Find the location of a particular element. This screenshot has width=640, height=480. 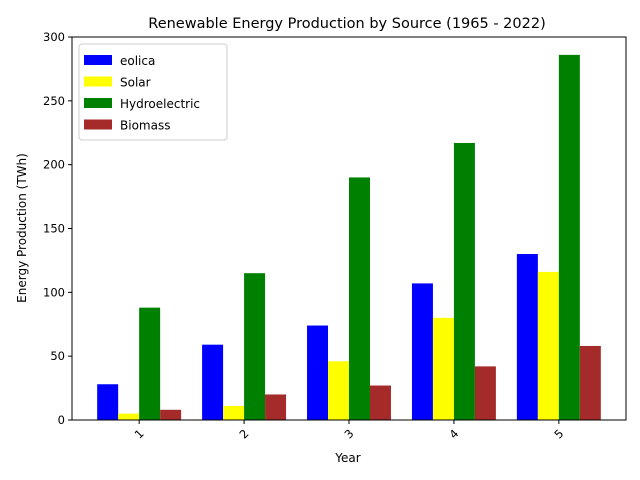

legend-label-hydroelectric: Hydroelectric is located at coordinates (160, 104).